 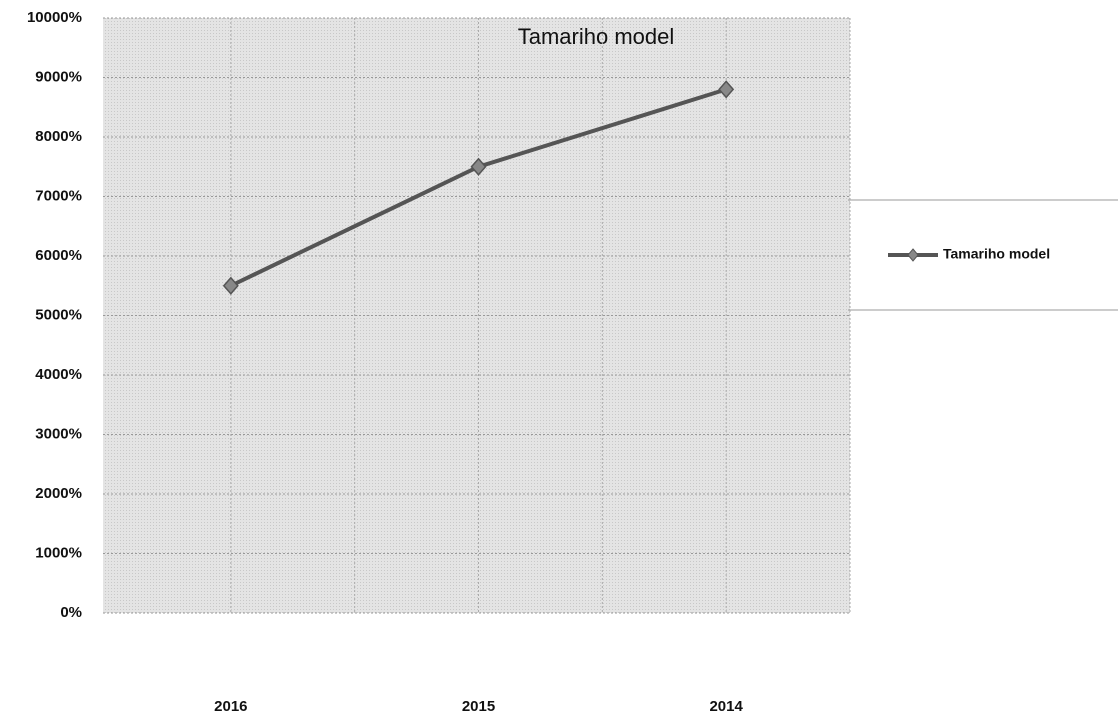 What do you see at coordinates (58, 433) in the screenshot?
I see `y-tick-label: 3000%` at bounding box center [58, 433].